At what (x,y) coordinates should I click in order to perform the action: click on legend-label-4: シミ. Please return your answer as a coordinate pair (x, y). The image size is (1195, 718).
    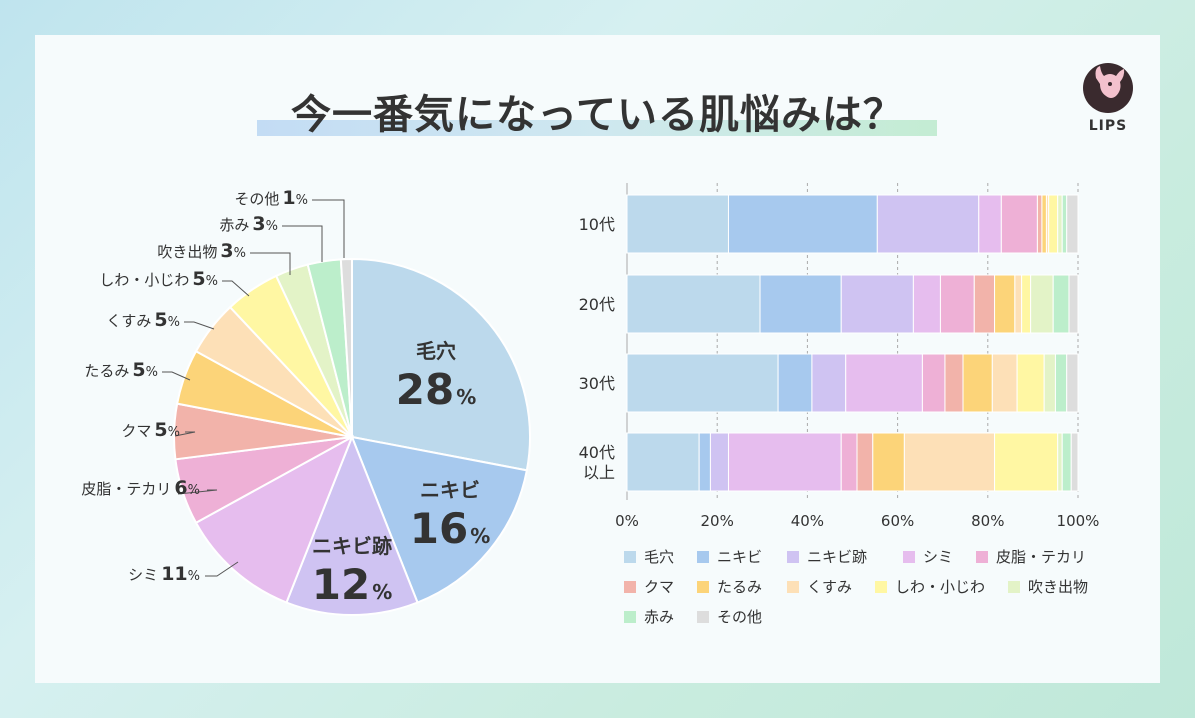
    Looking at the image, I should click on (938, 557).